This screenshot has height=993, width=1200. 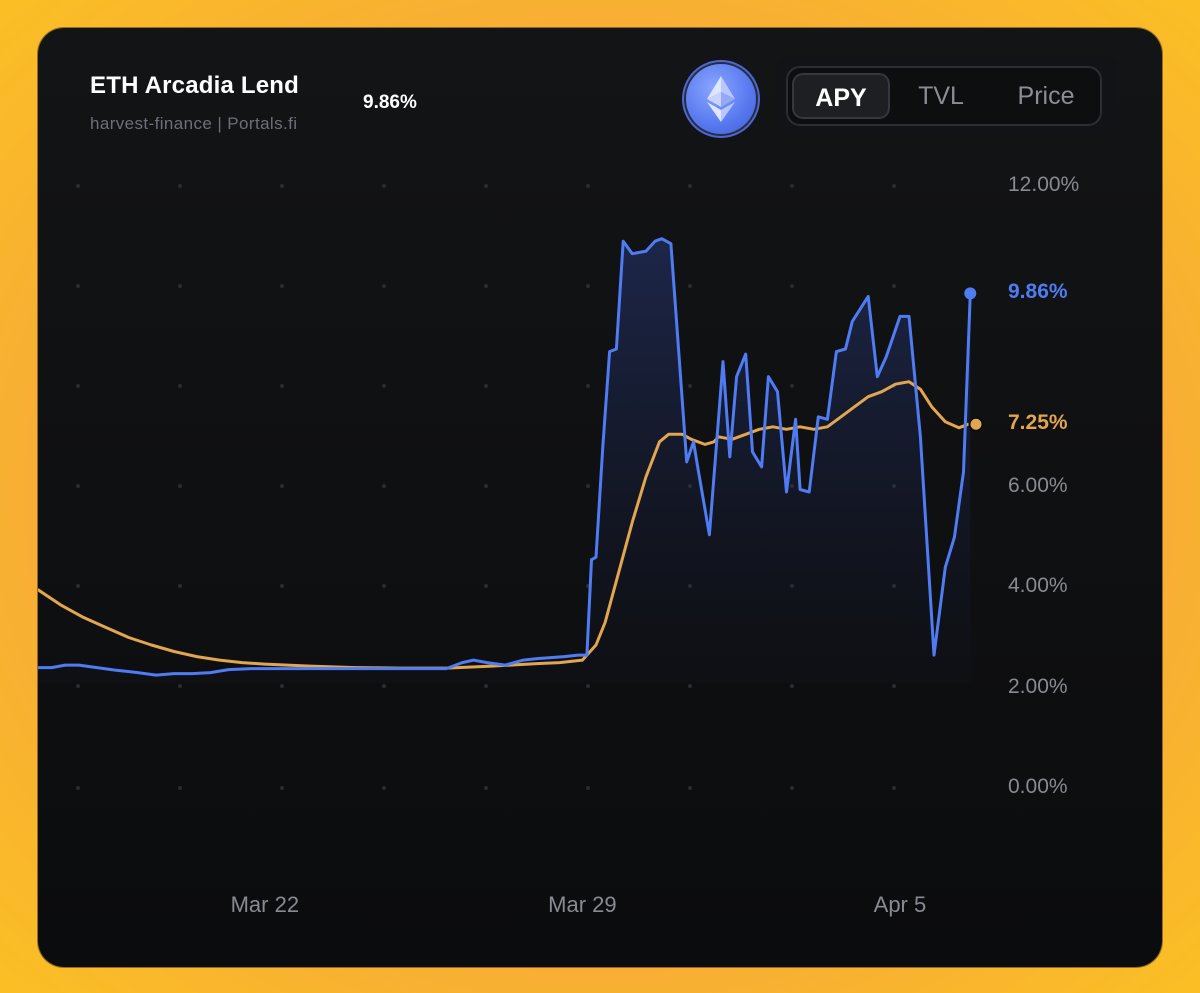 I want to click on pool-subtitle: harvest-finance | Portals.fi, so click(x=194, y=123).